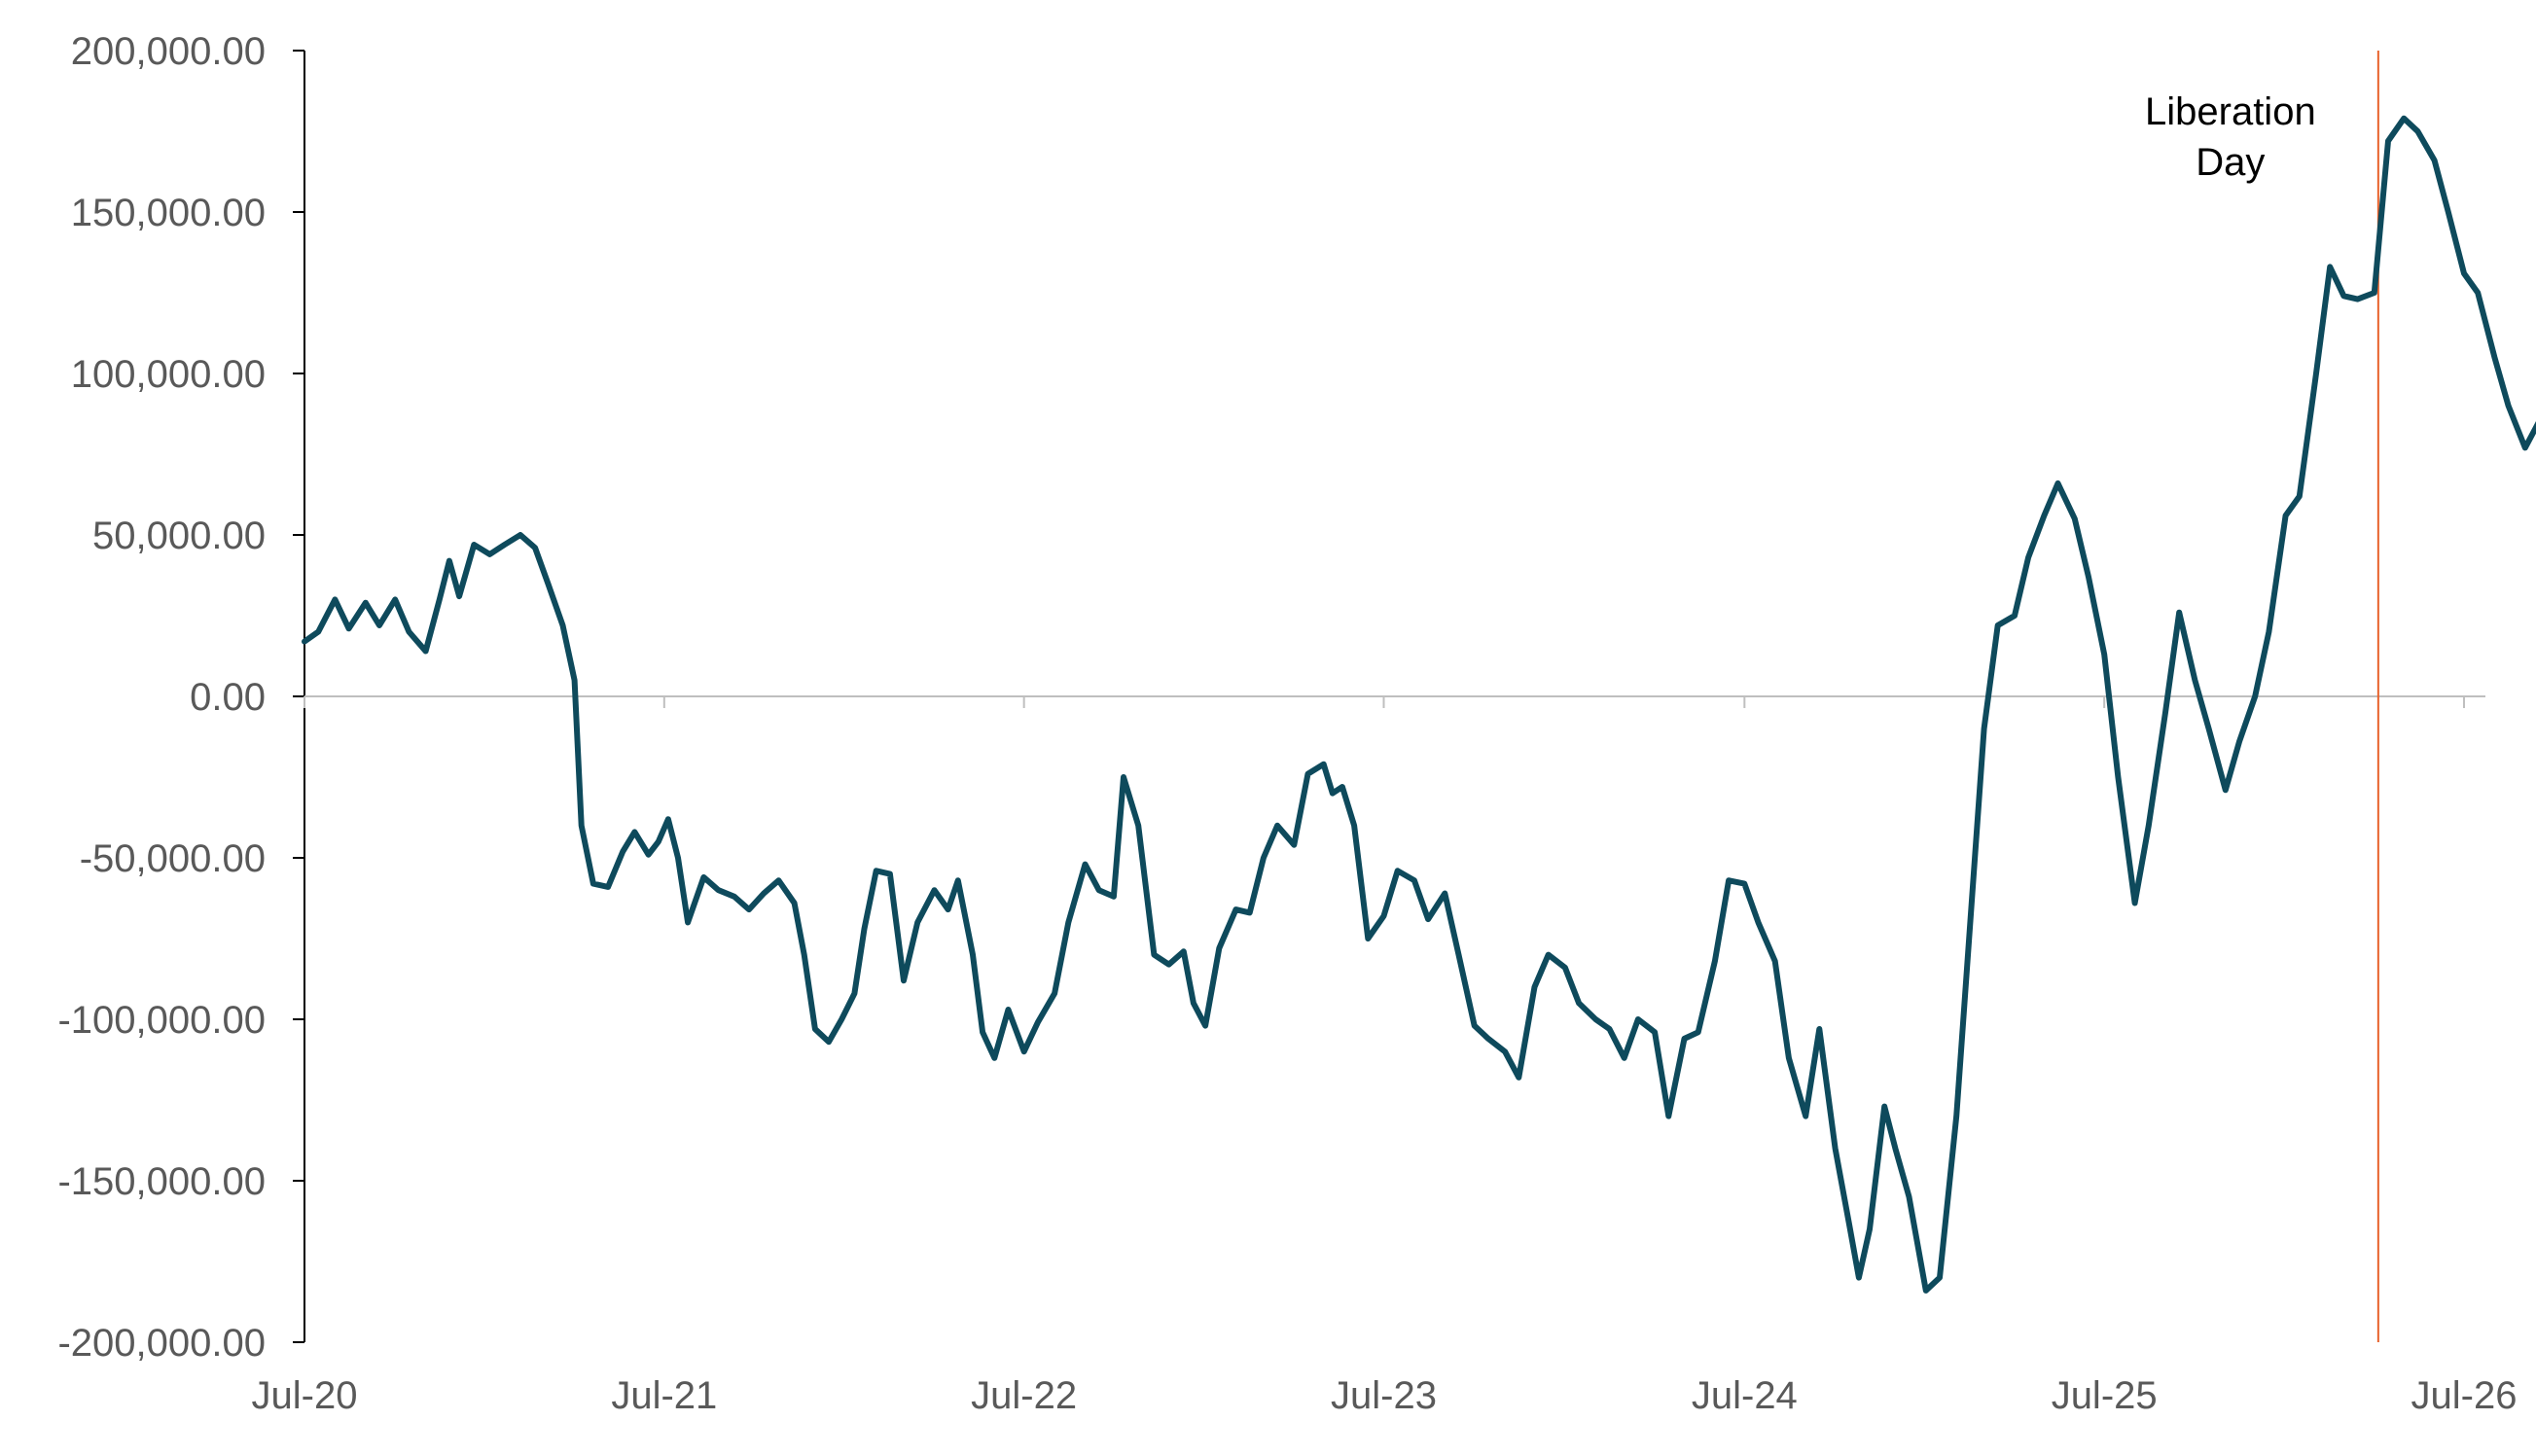 The image size is (2536, 1456). What do you see at coordinates (2105, 1395) in the screenshot?
I see `x-tick-label: Jul-25` at bounding box center [2105, 1395].